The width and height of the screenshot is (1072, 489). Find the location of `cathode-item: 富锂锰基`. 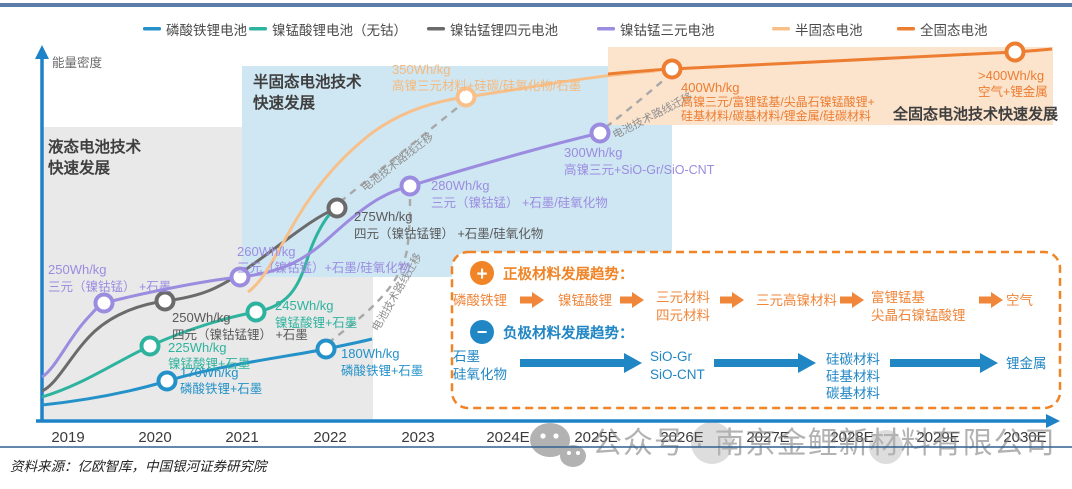

cathode-item: 富锂锰基 is located at coordinates (898, 297).